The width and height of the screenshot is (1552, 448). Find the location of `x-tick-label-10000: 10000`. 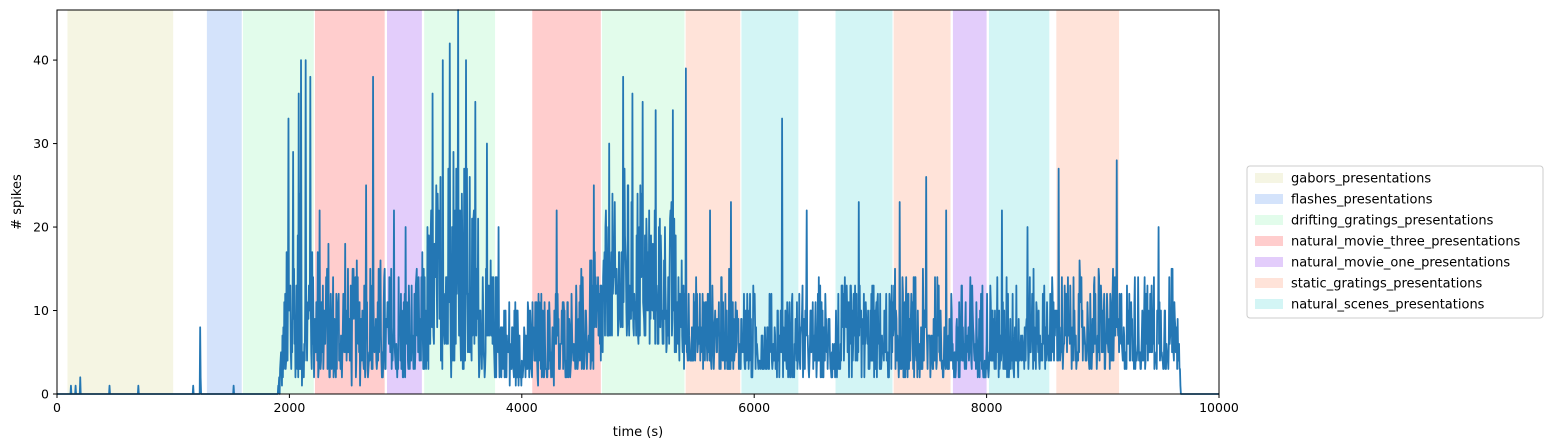

x-tick-label-10000: 10000 is located at coordinates (1219, 407).